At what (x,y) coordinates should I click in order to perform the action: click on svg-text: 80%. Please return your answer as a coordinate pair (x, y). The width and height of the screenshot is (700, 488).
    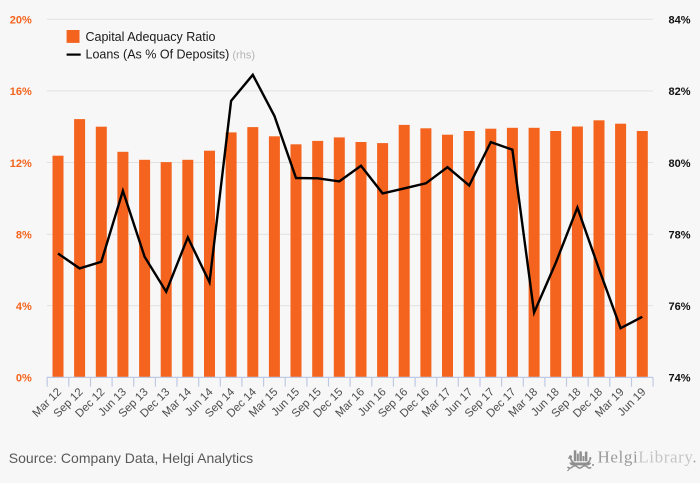
    Looking at the image, I should click on (680, 164).